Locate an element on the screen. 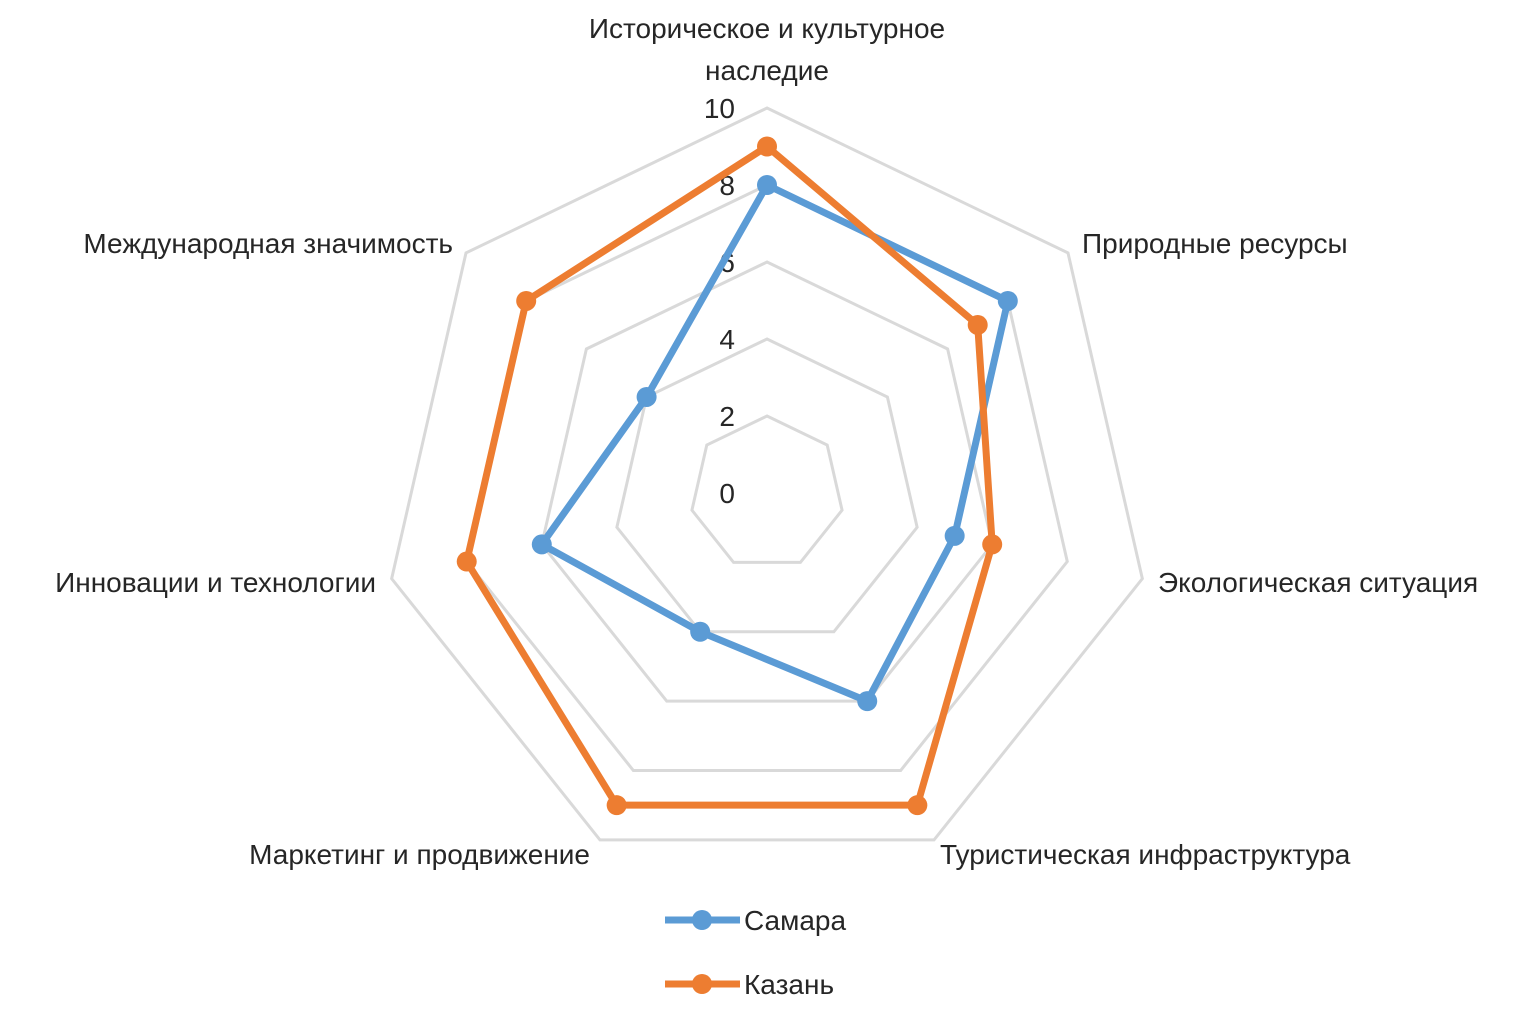  legend-label: Самара is located at coordinates (795, 920).